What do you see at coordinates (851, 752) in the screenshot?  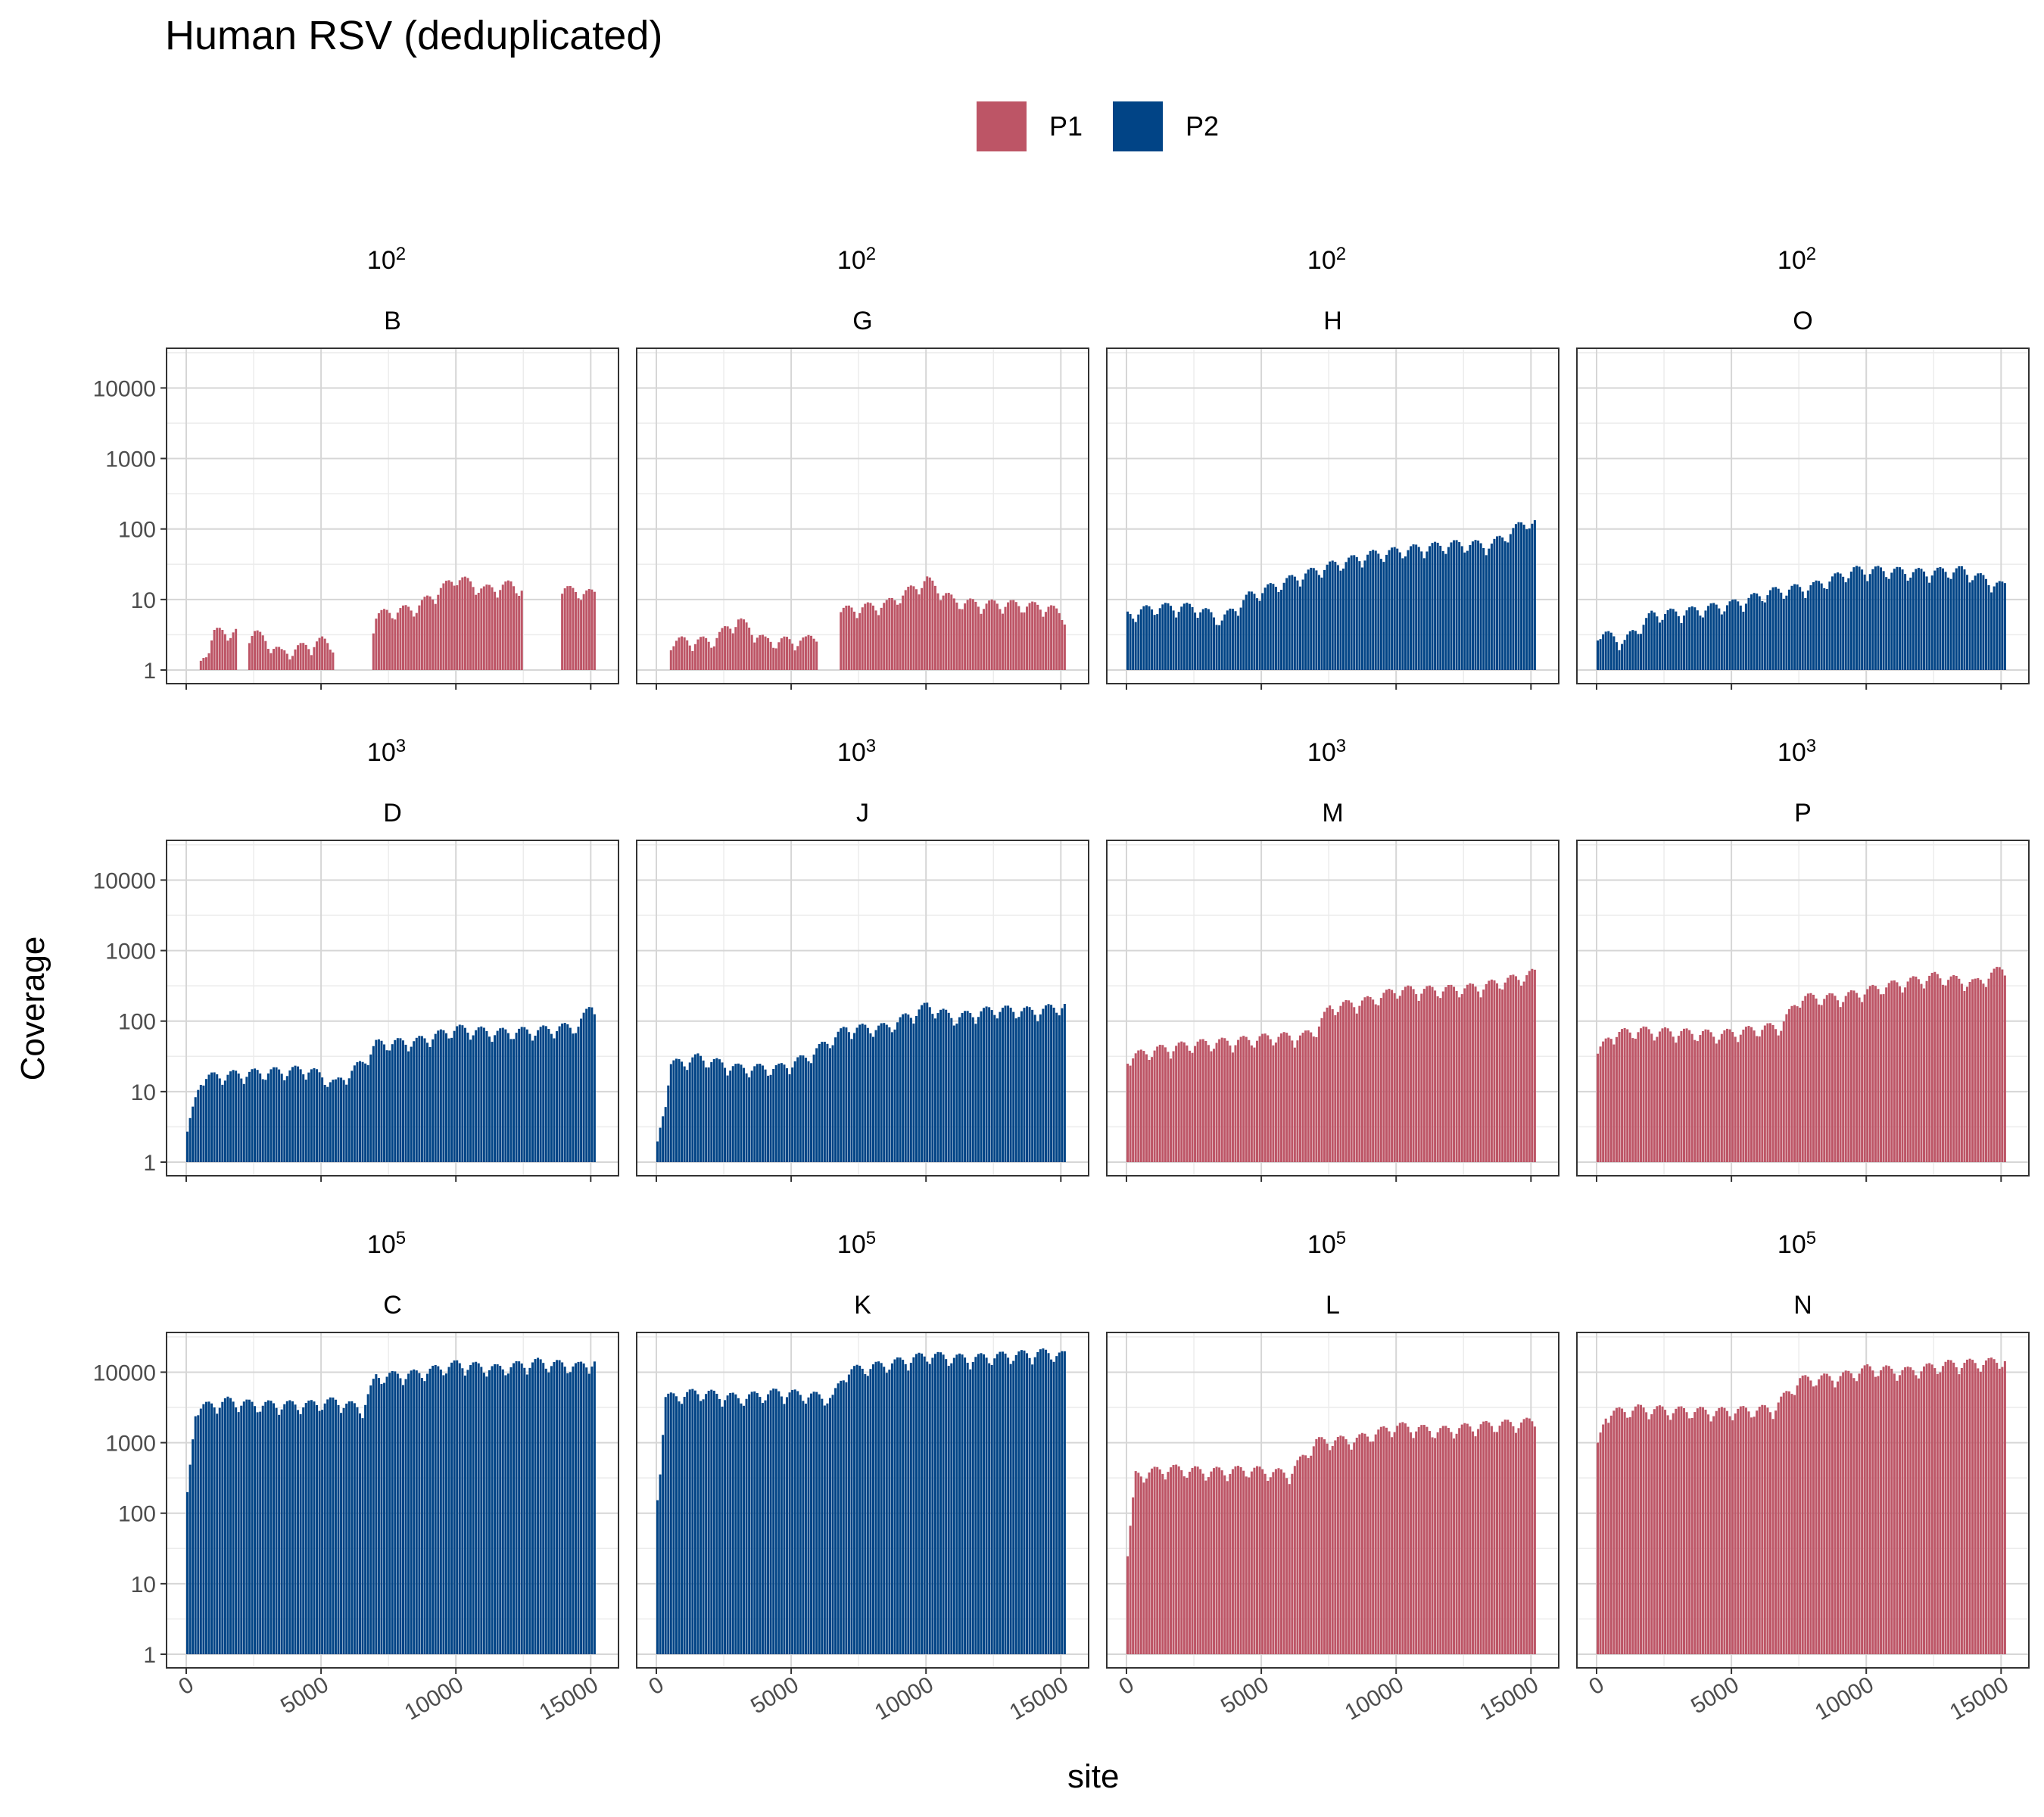 I see `facet-dilution-base: 10` at bounding box center [851, 752].